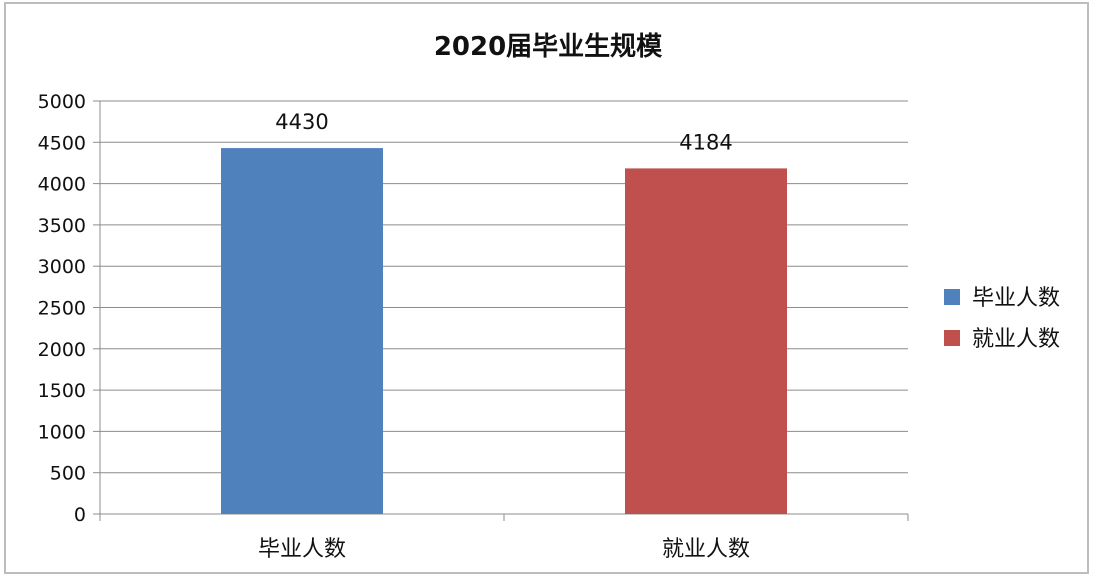 The image size is (1097, 580). Describe the element at coordinates (62, 350) in the screenshot. I see `y-tick-label: 2000` at that location.